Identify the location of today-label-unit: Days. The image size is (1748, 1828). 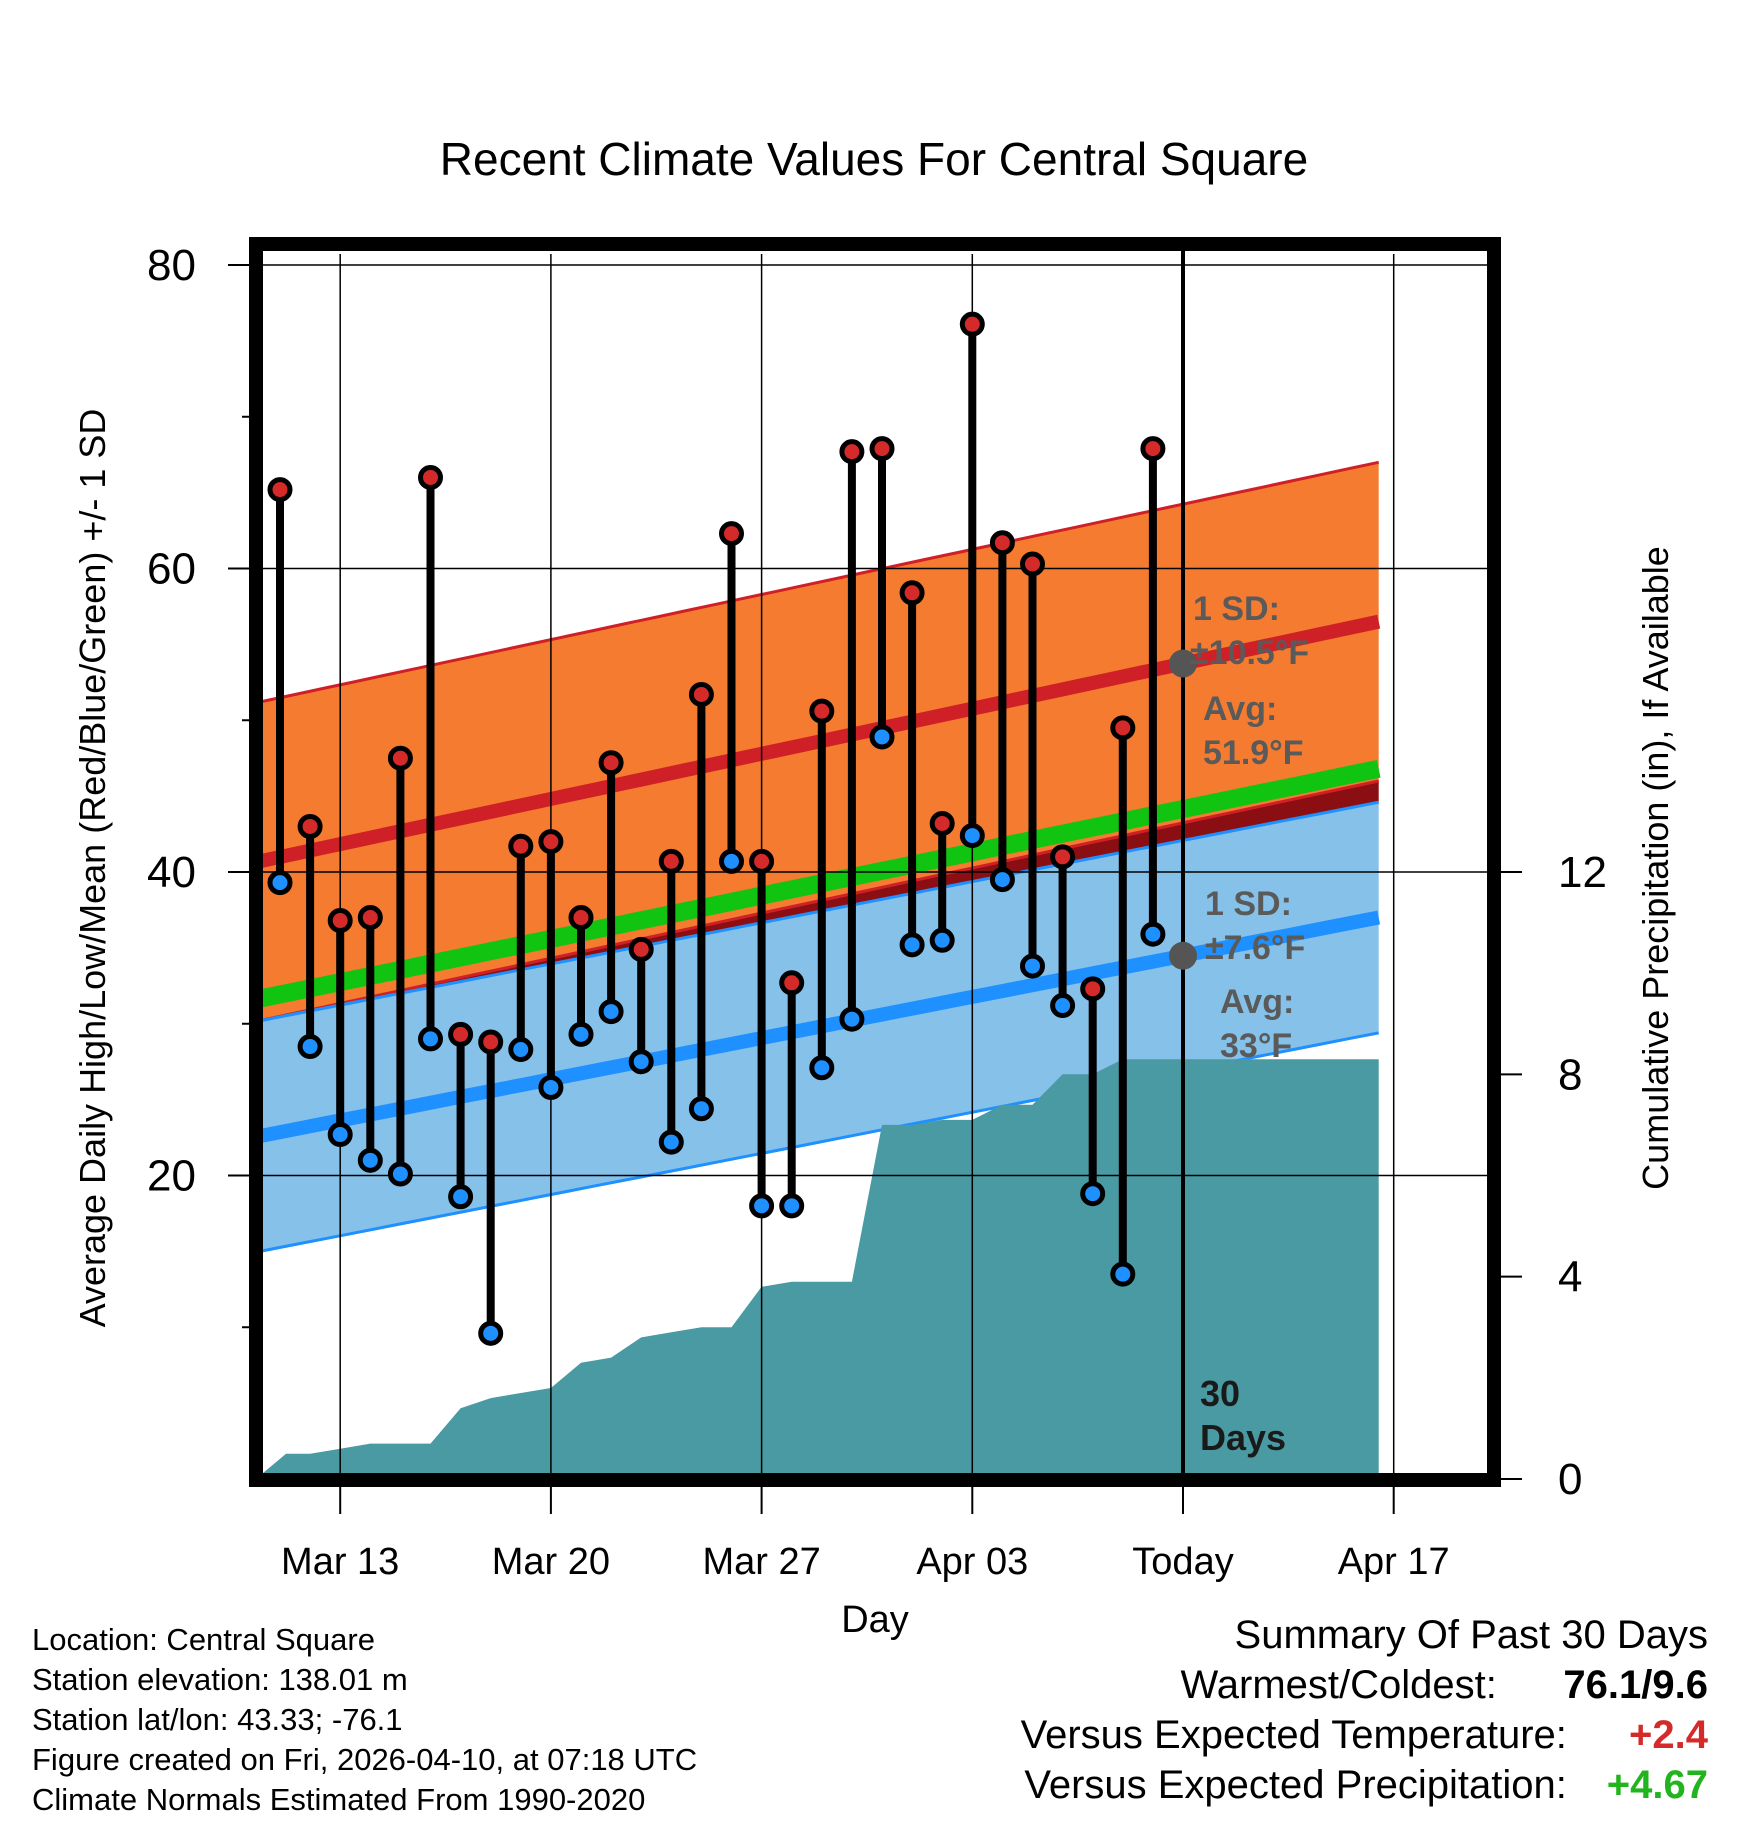
(1243, 1437).